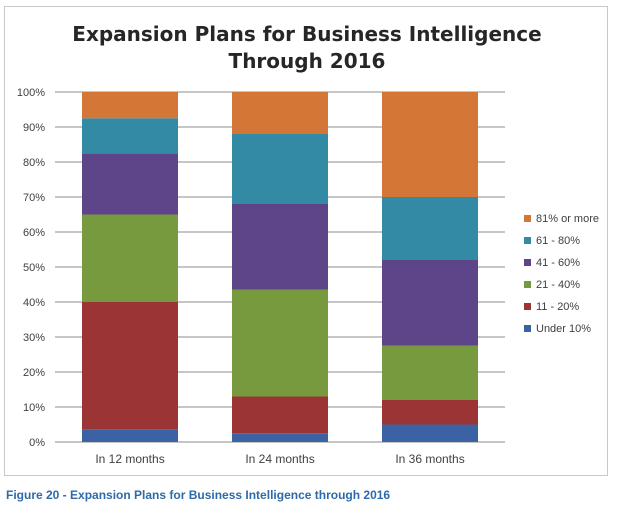  What do you see at coordinates (34, 163) in the screenshot?
I see `y-tick-label: 80%` at bounding box center [34, 163].